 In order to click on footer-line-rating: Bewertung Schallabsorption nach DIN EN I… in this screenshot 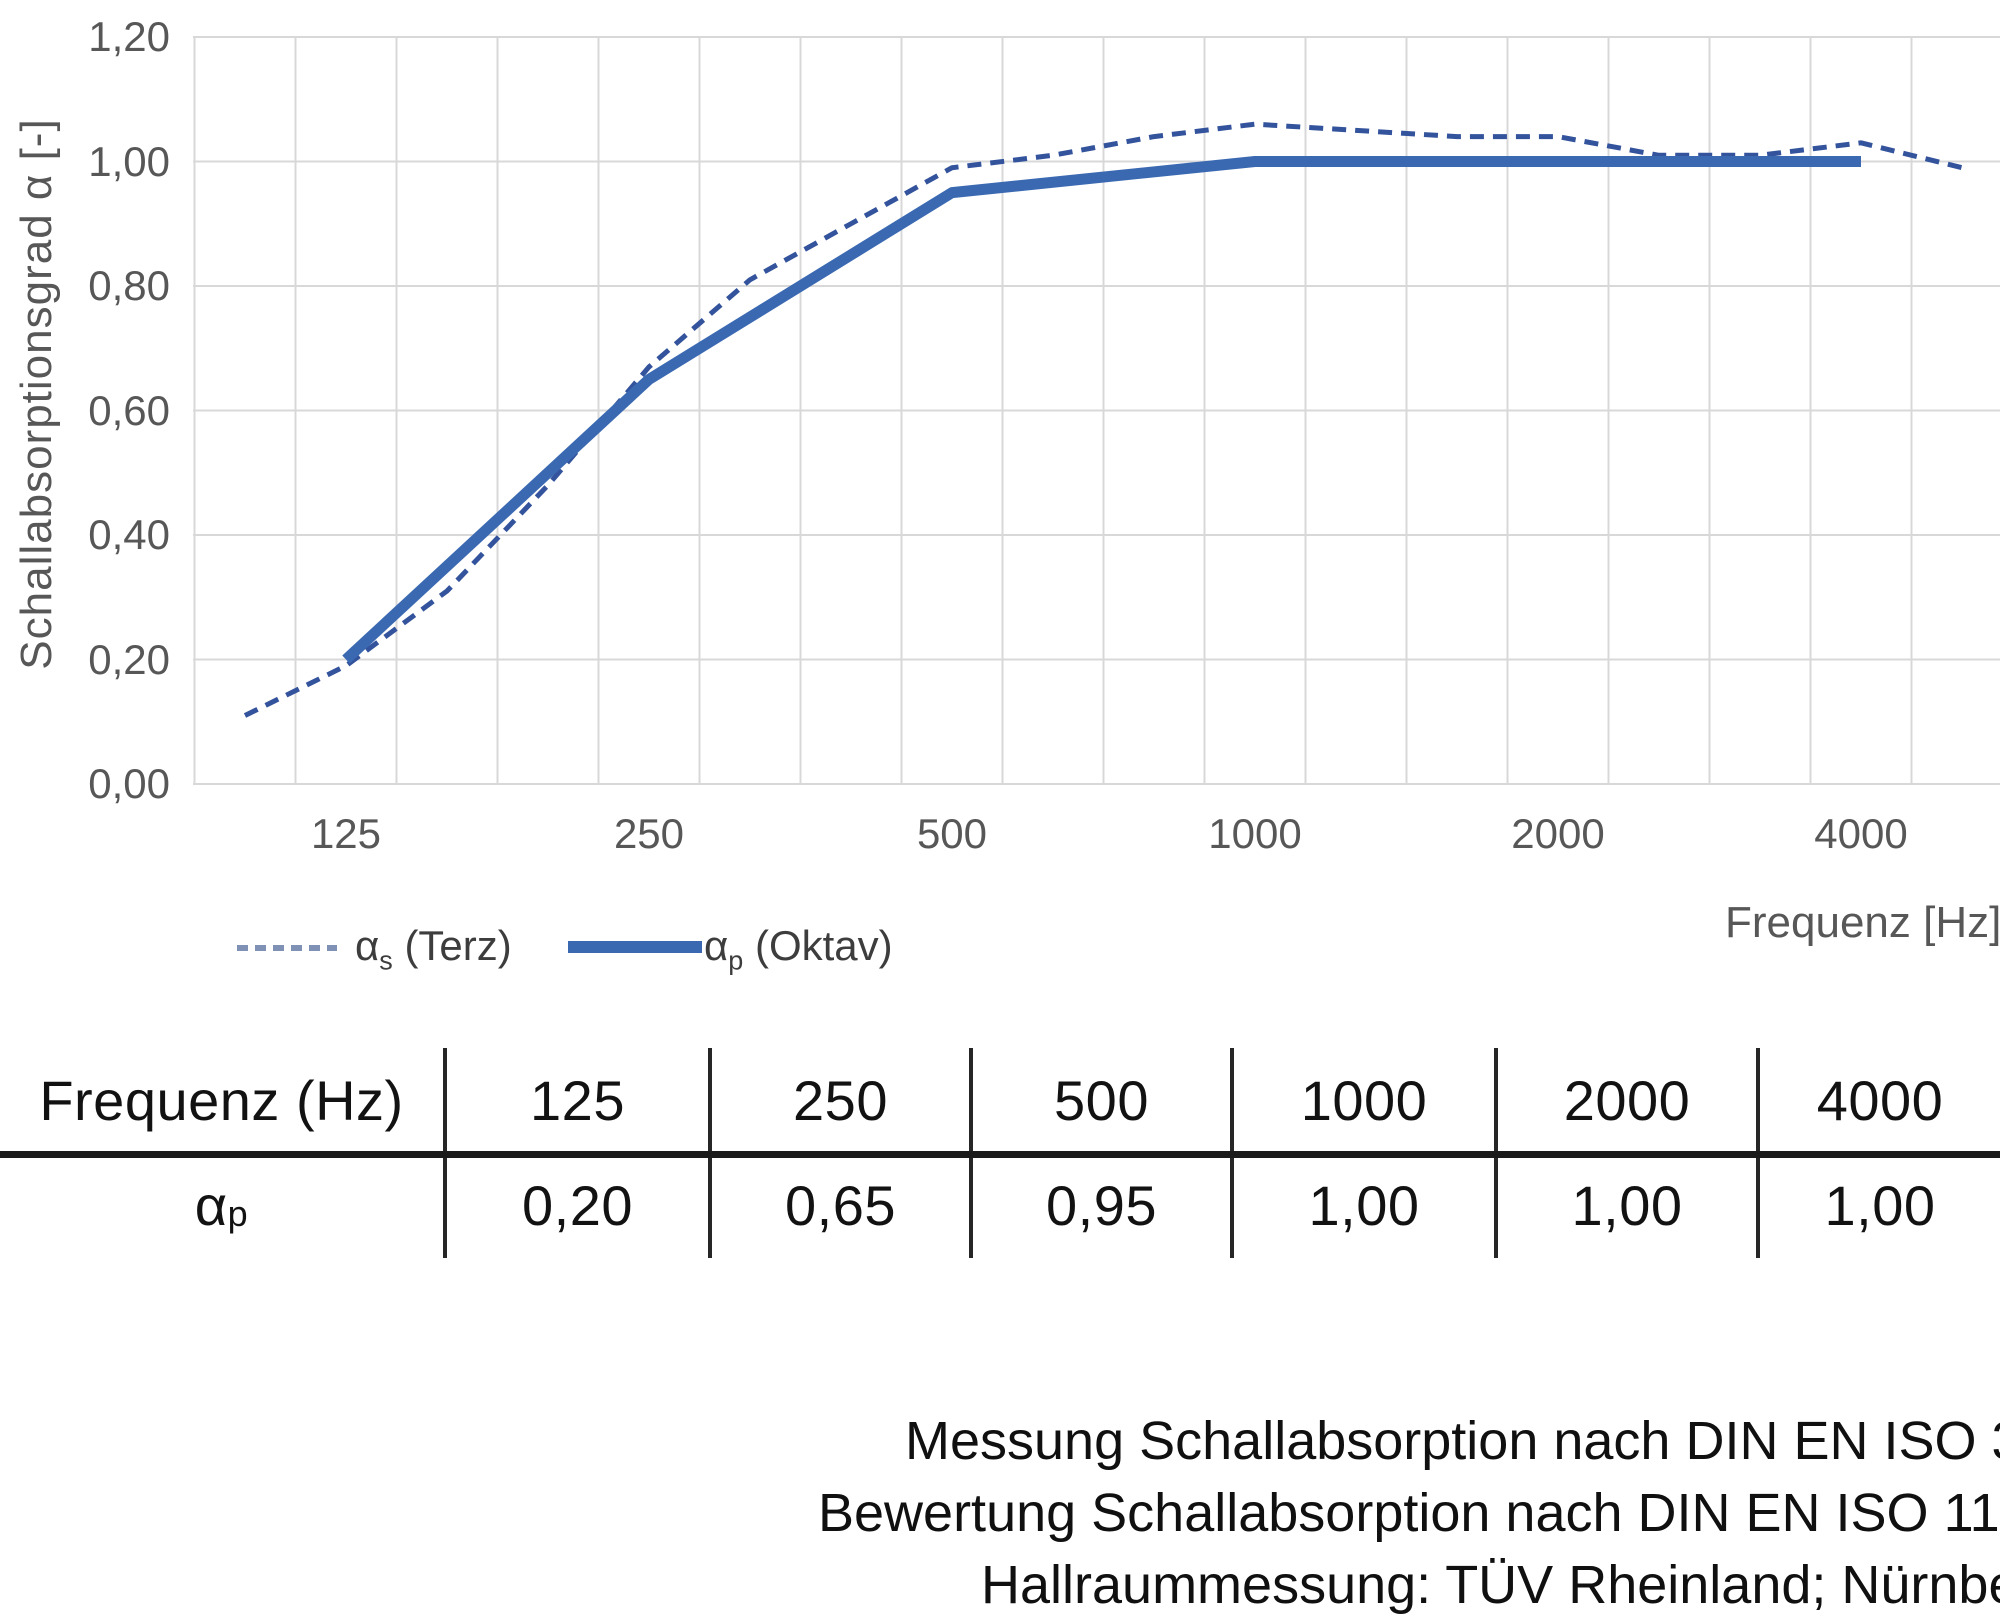, I will do `click(1409, 1513)`.